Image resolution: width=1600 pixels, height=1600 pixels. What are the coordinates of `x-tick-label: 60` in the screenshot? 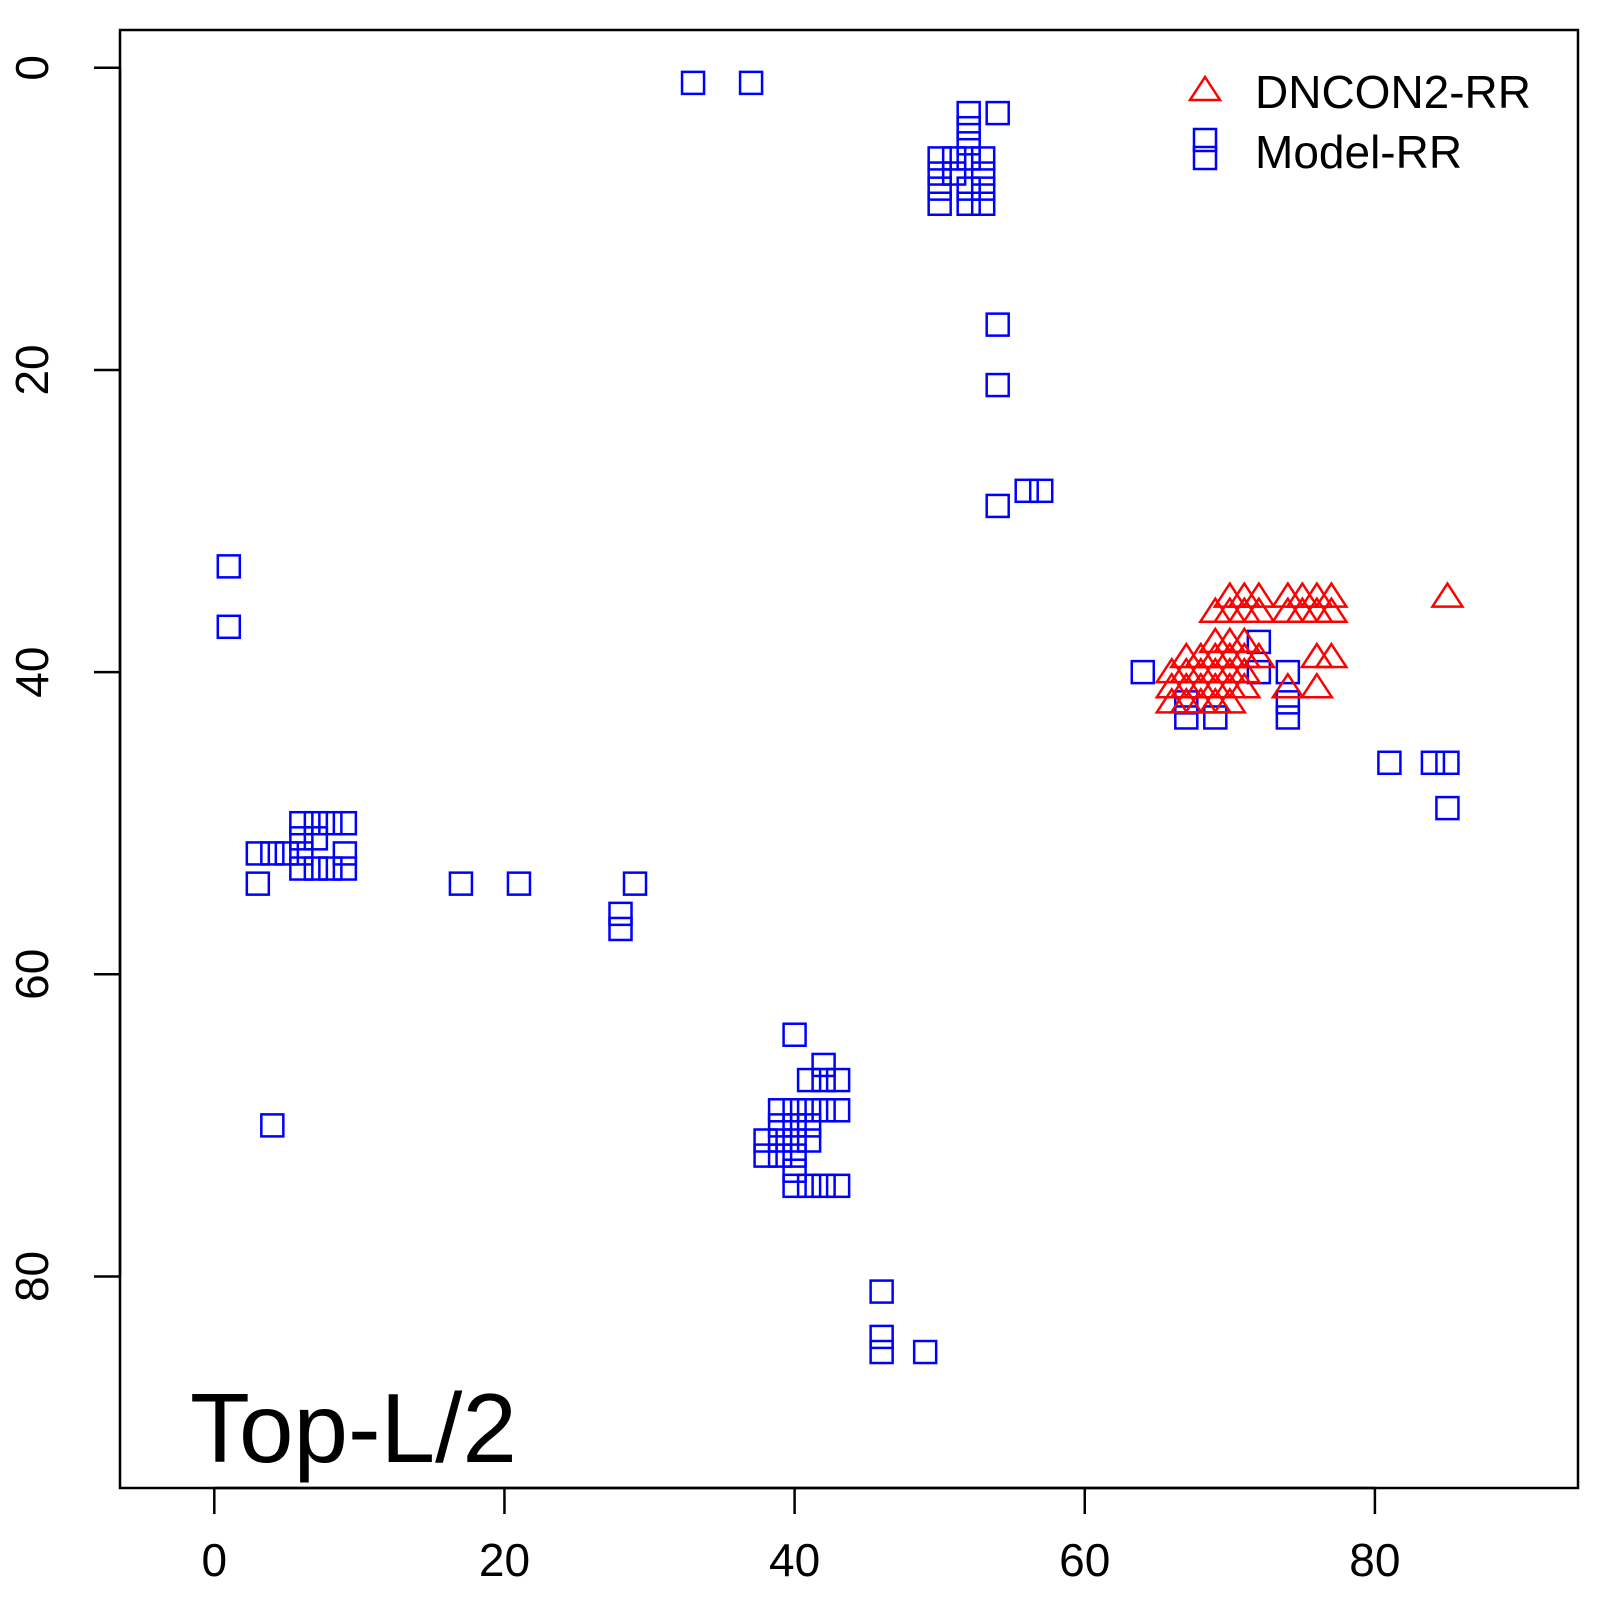 It's located at (1084, 1560).